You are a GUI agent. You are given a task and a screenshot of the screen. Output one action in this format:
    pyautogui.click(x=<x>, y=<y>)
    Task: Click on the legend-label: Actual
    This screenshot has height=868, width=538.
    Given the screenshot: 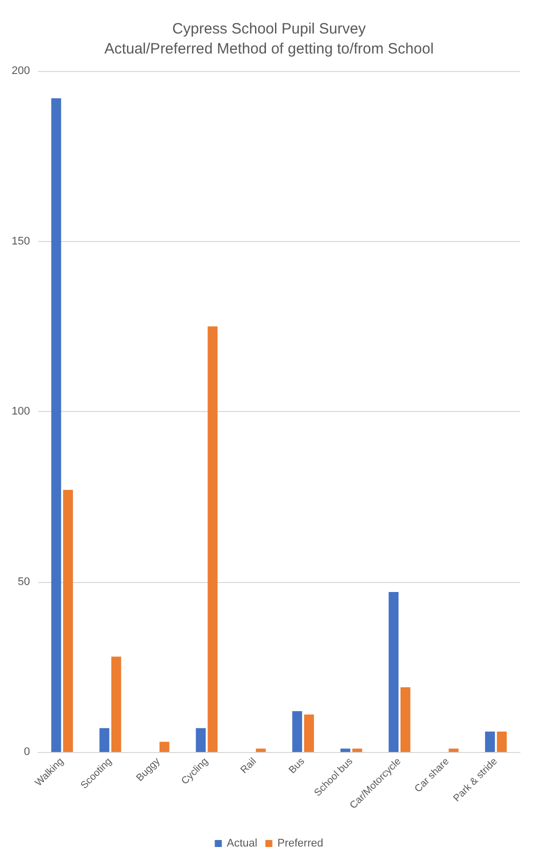 What is the action you would take?
    pyautogui.click(x=242, y=844)
    